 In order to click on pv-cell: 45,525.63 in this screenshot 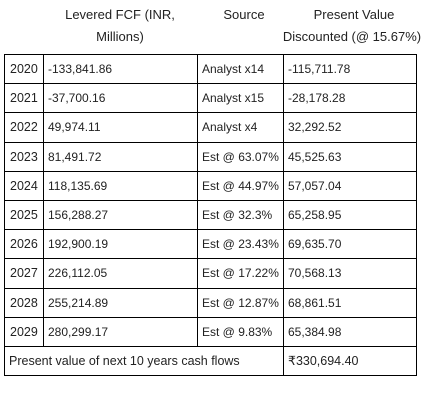, I will do `click(350, 156)`.